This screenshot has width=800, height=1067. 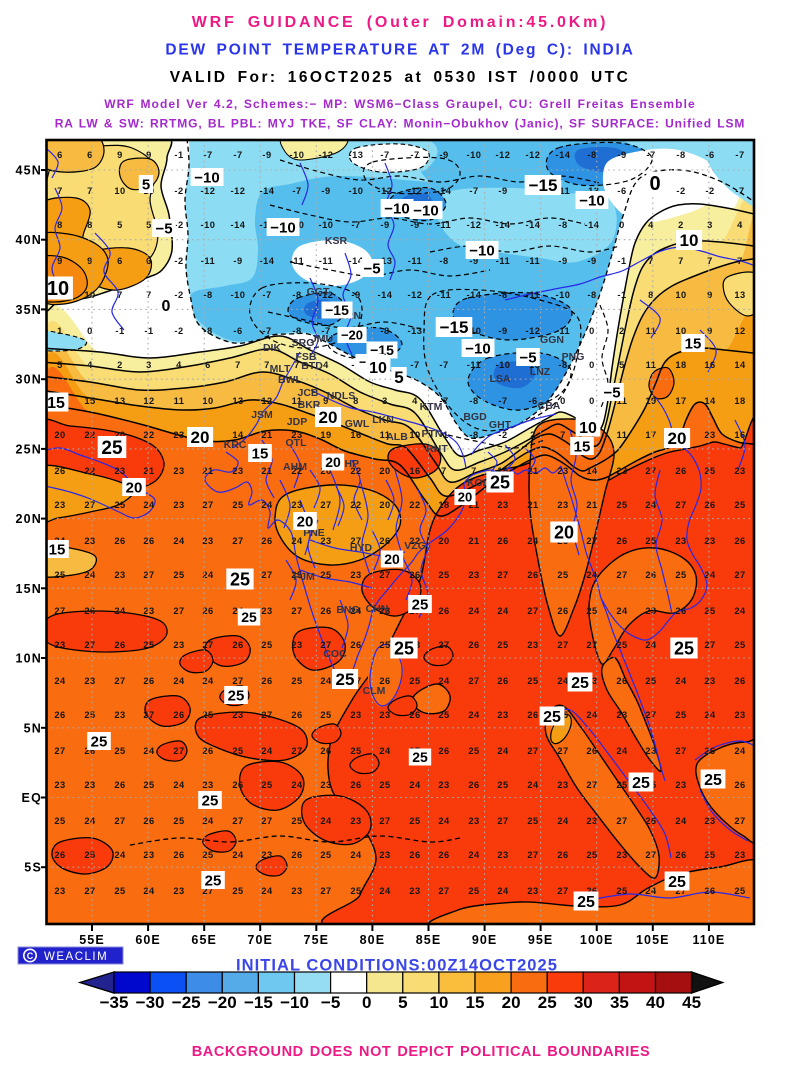 What do you see at coordinates (312, 366) in the screenshot?
I see `svg-text: BTD` at bounding box center [312, 366].